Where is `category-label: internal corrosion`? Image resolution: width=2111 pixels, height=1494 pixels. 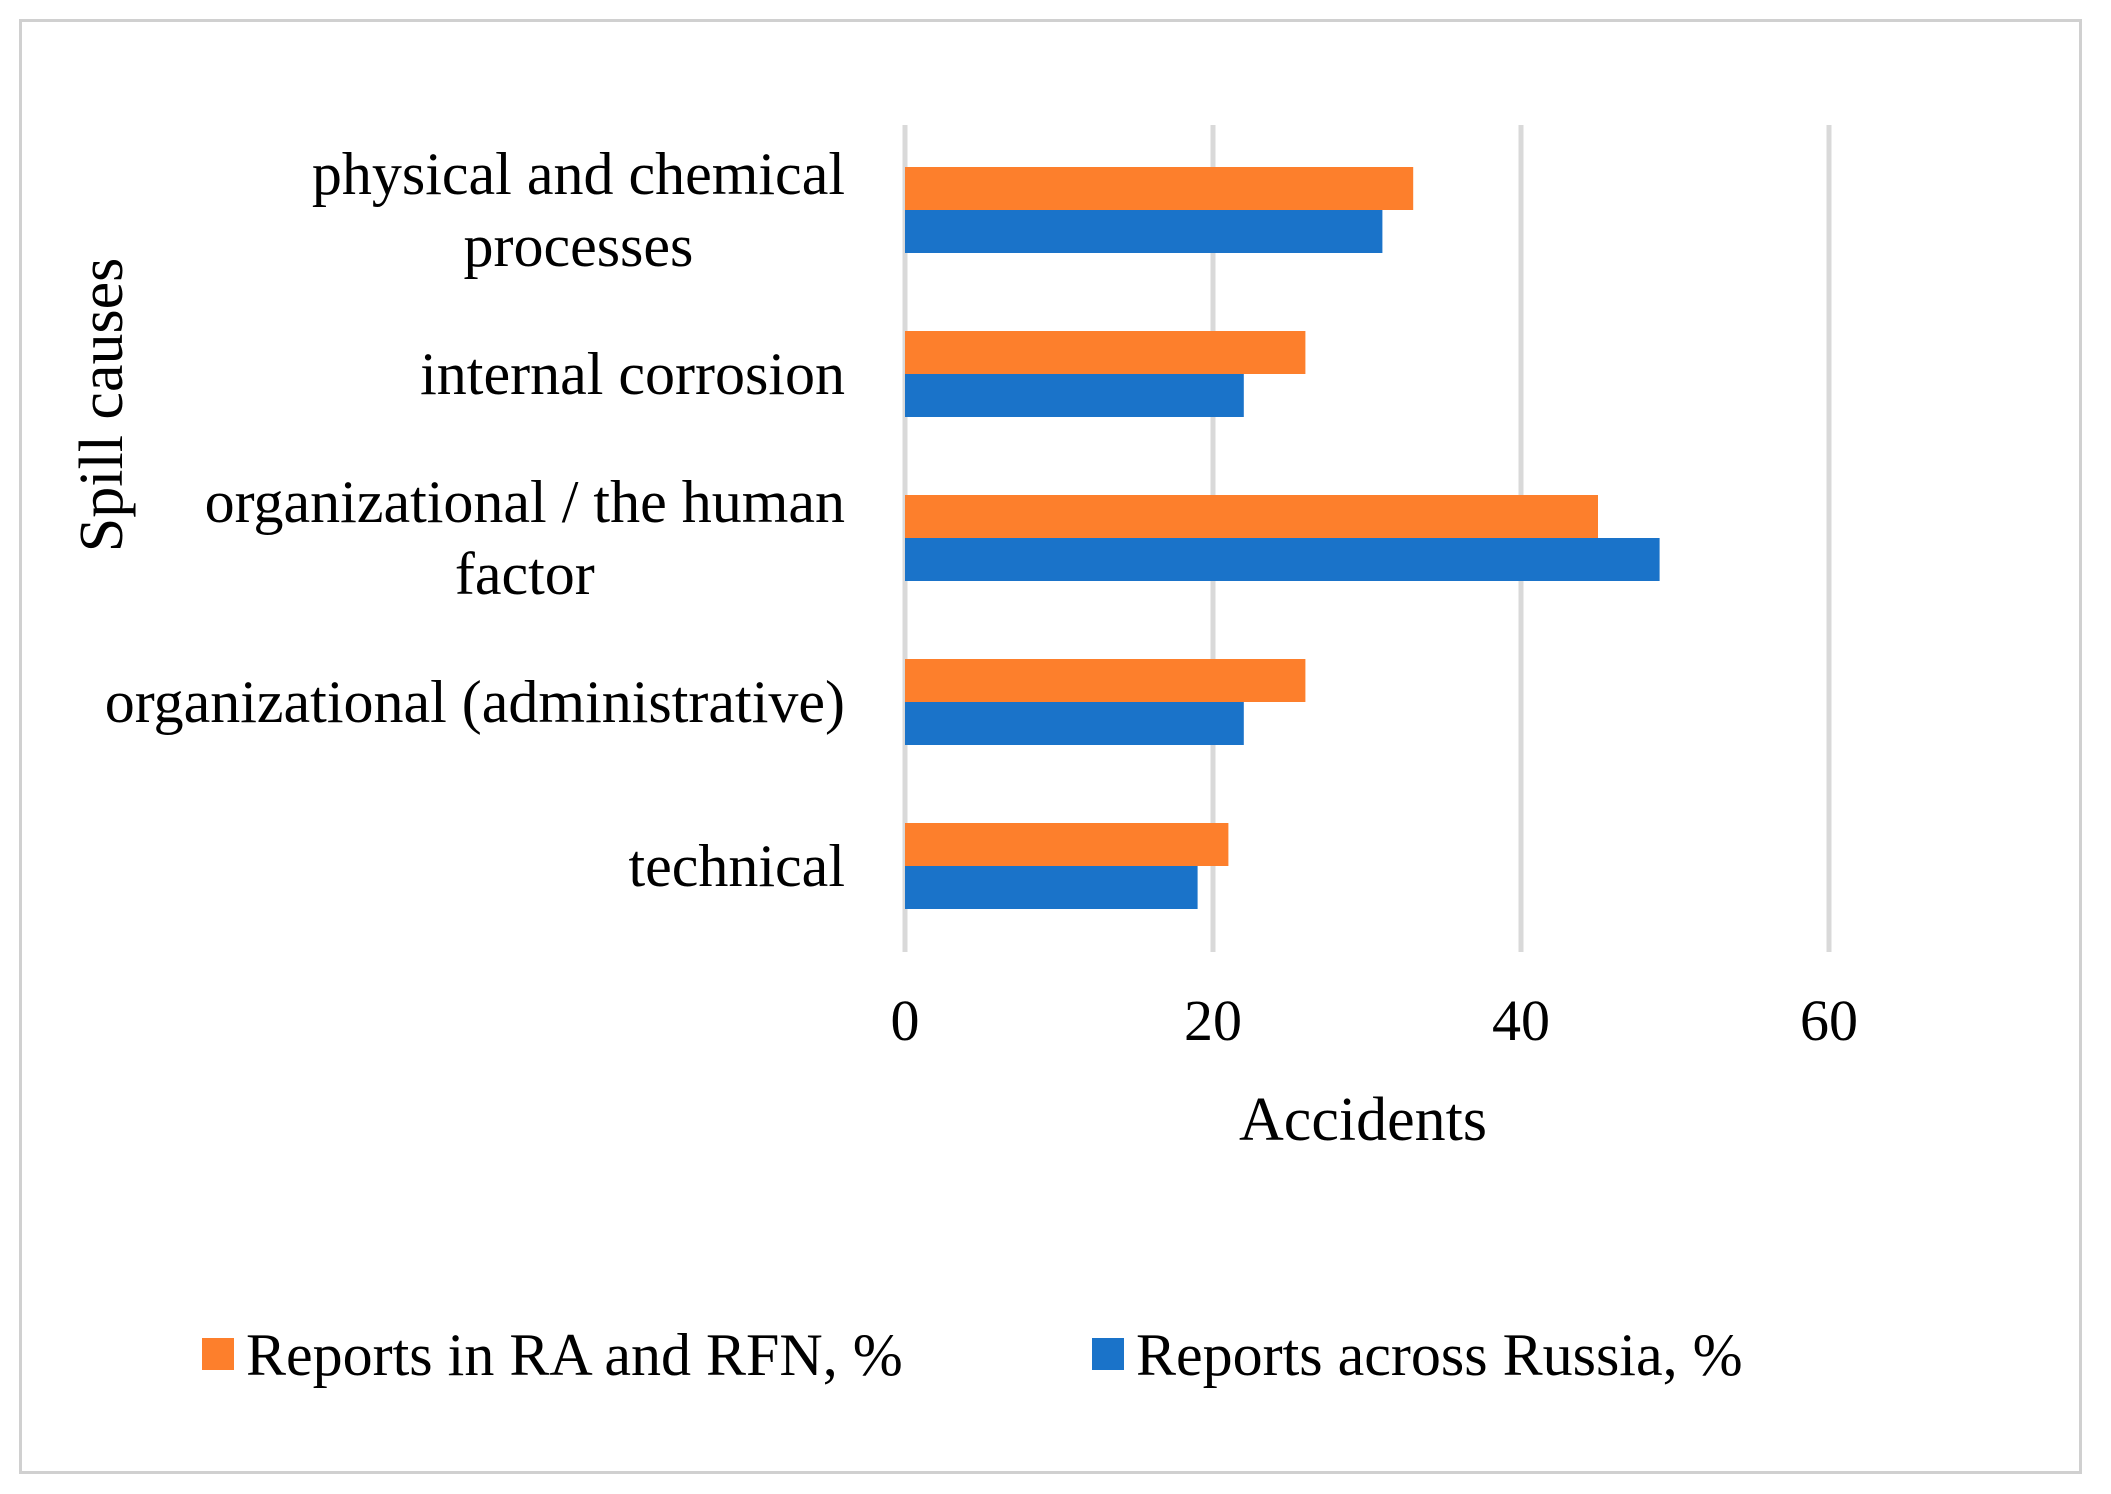 category-label: internal corrosion is located at coordinates (632, 374).